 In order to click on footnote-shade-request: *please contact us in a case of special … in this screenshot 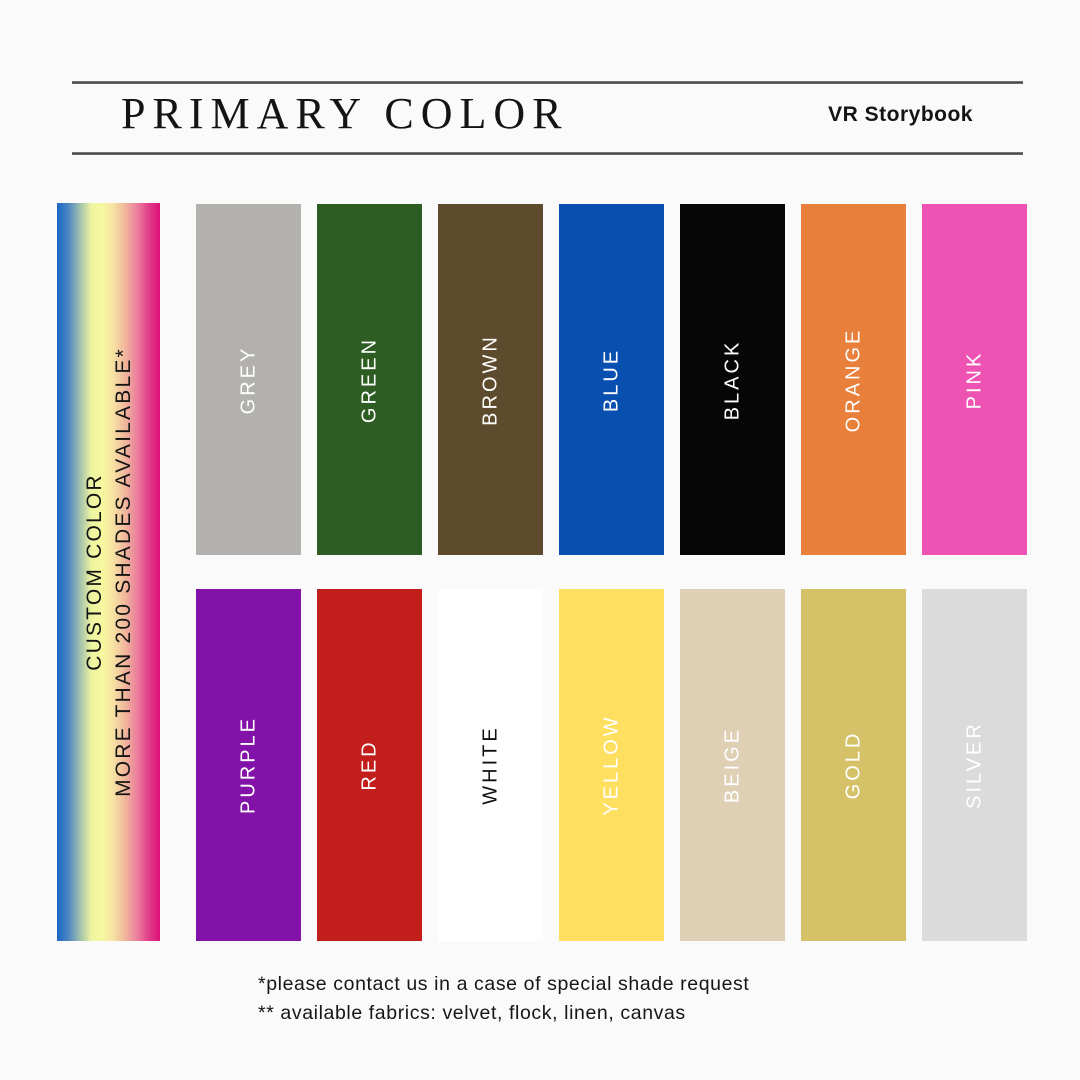, I will do `click(504, 984)`.